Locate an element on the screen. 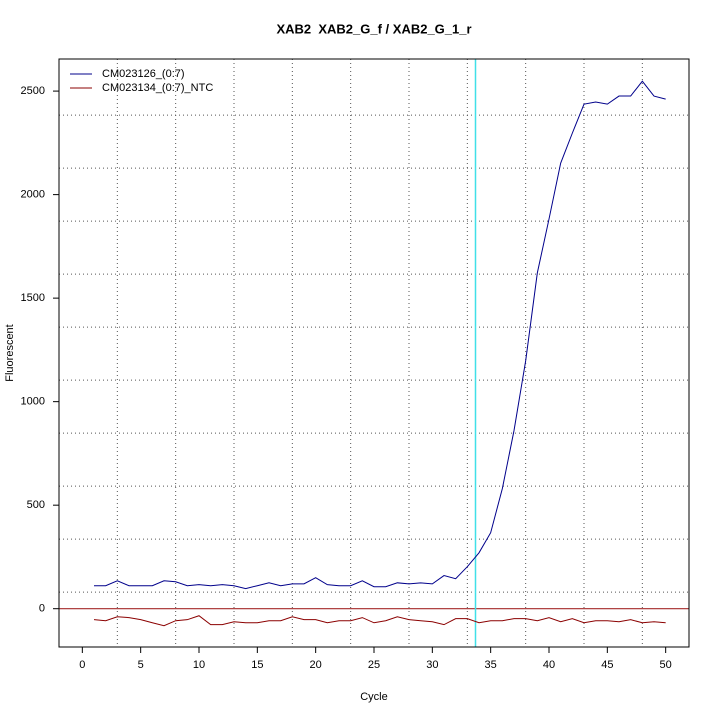 The image size is (720, 720). x-tick-label: 5 is located at coordinates (141, 665).